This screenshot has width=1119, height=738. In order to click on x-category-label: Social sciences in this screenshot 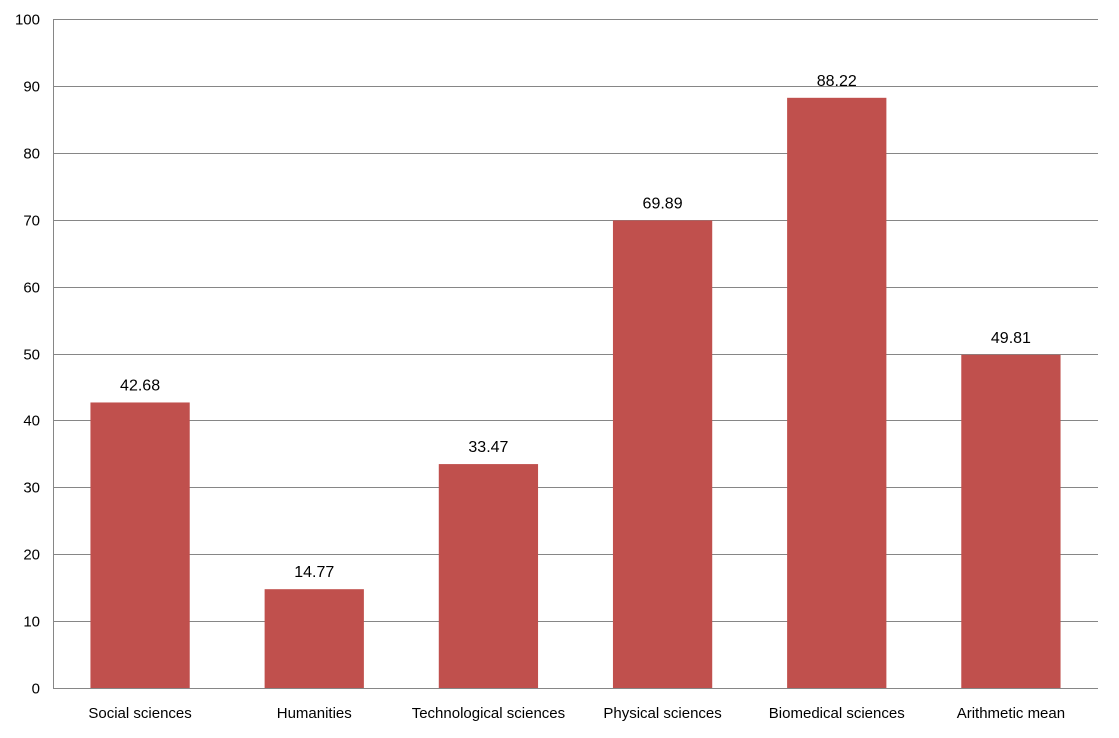, I will do `click(139, 713)`.